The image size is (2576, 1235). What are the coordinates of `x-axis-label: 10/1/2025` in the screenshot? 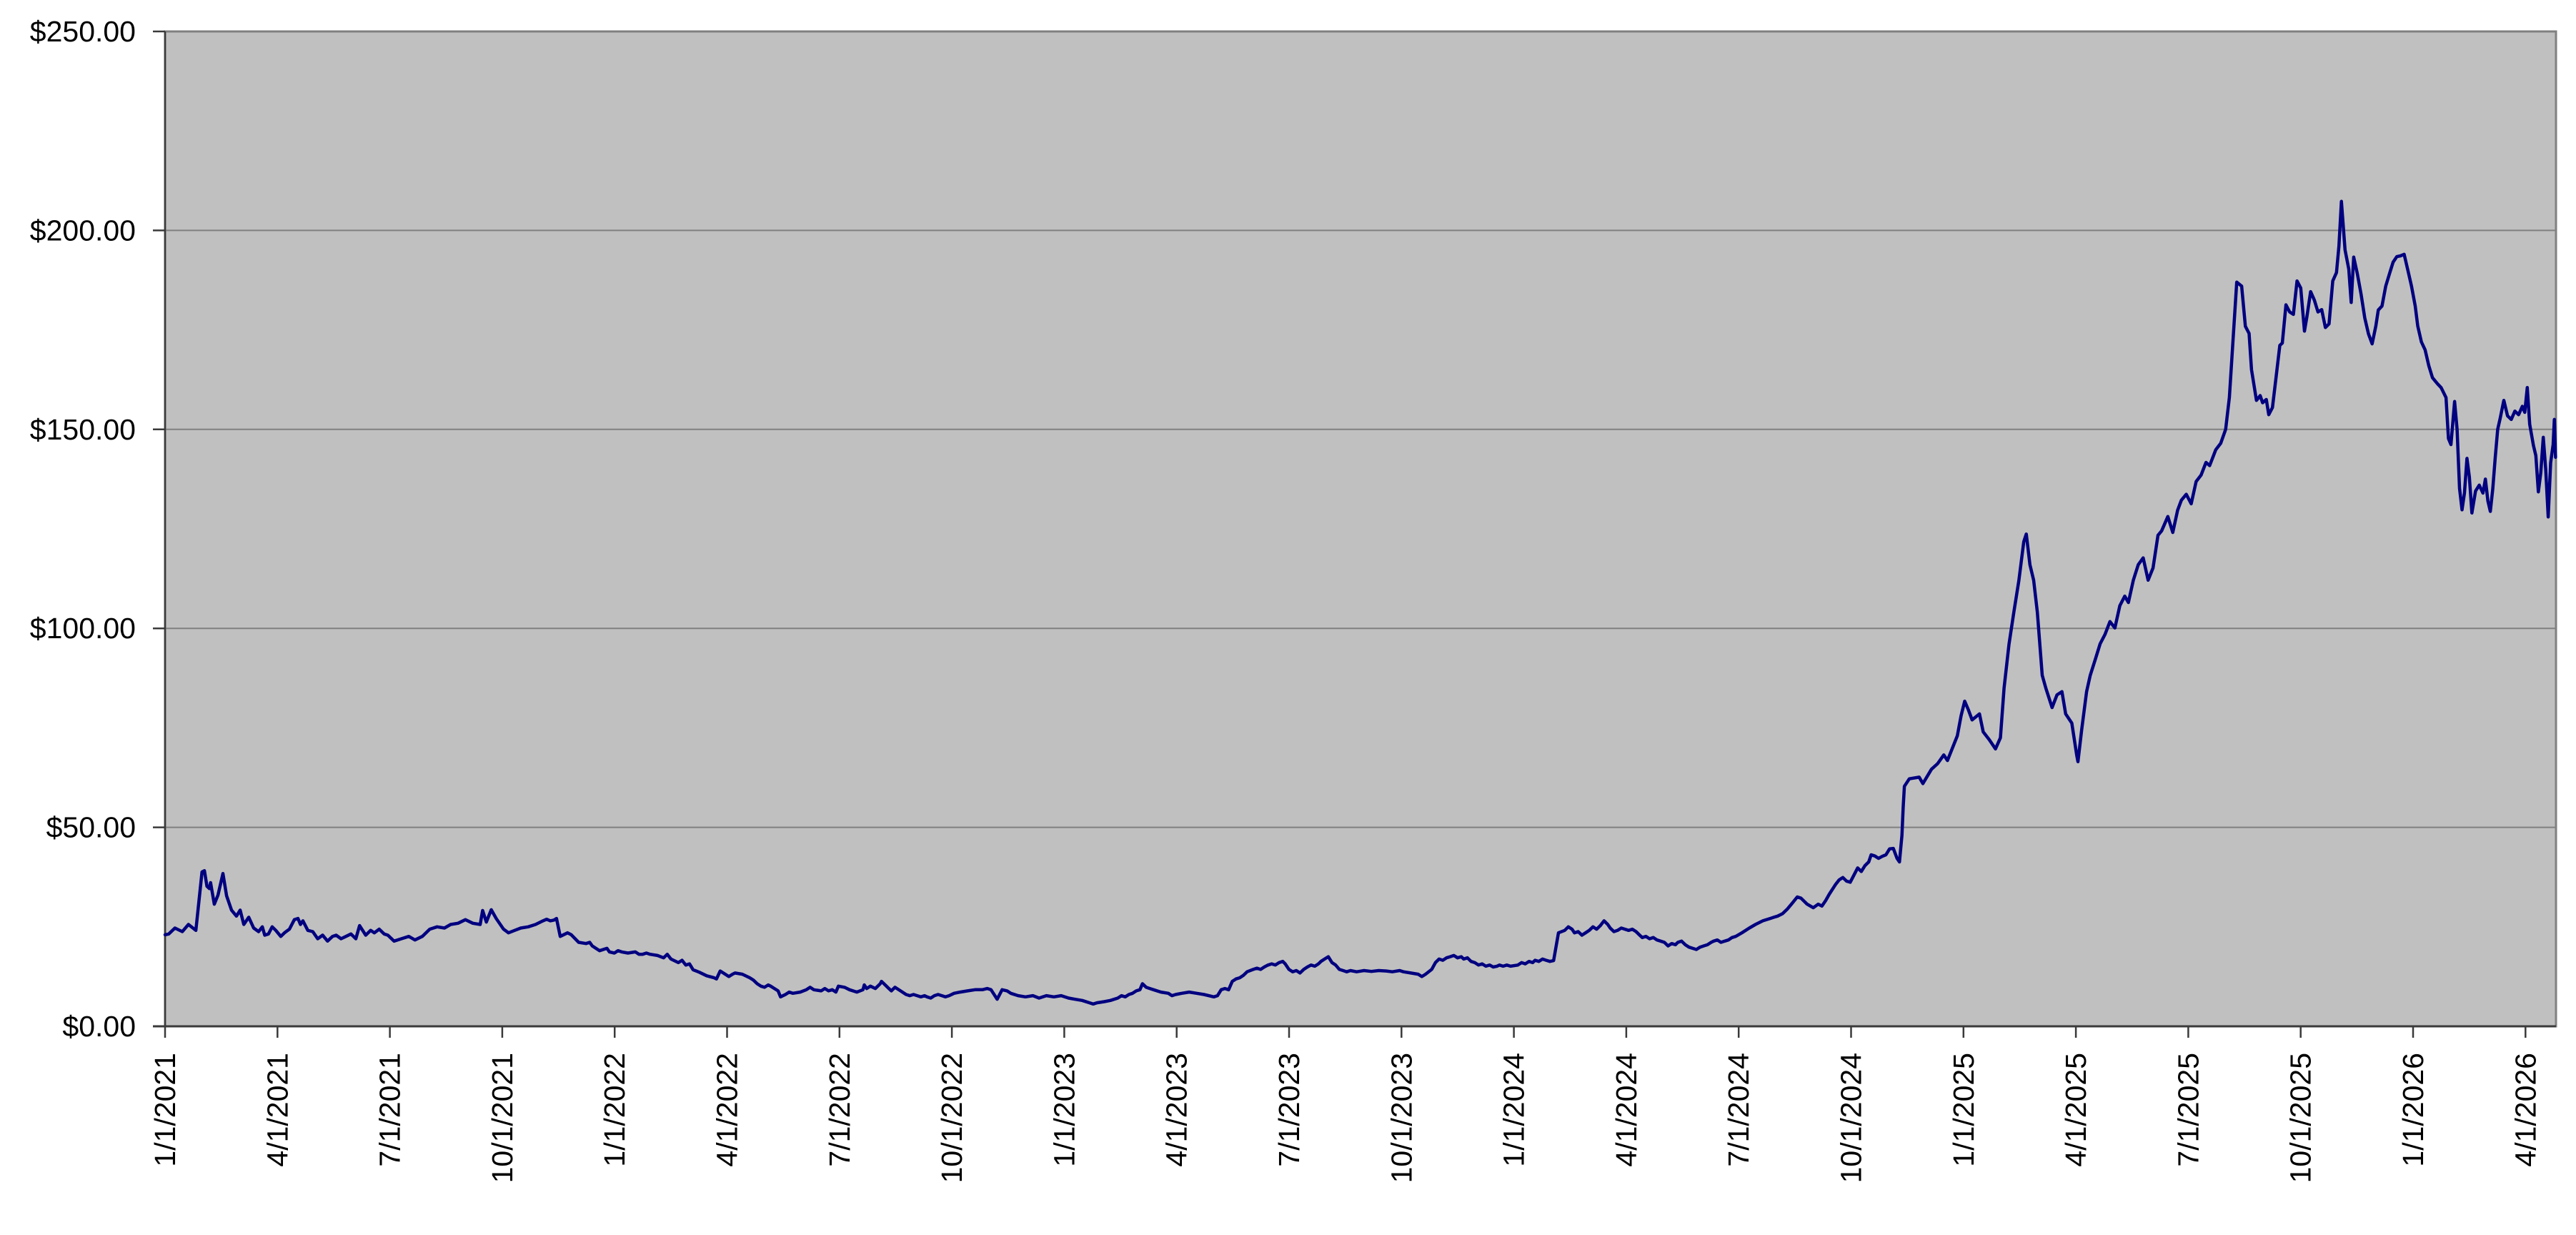 It's located at (2300, 1118).